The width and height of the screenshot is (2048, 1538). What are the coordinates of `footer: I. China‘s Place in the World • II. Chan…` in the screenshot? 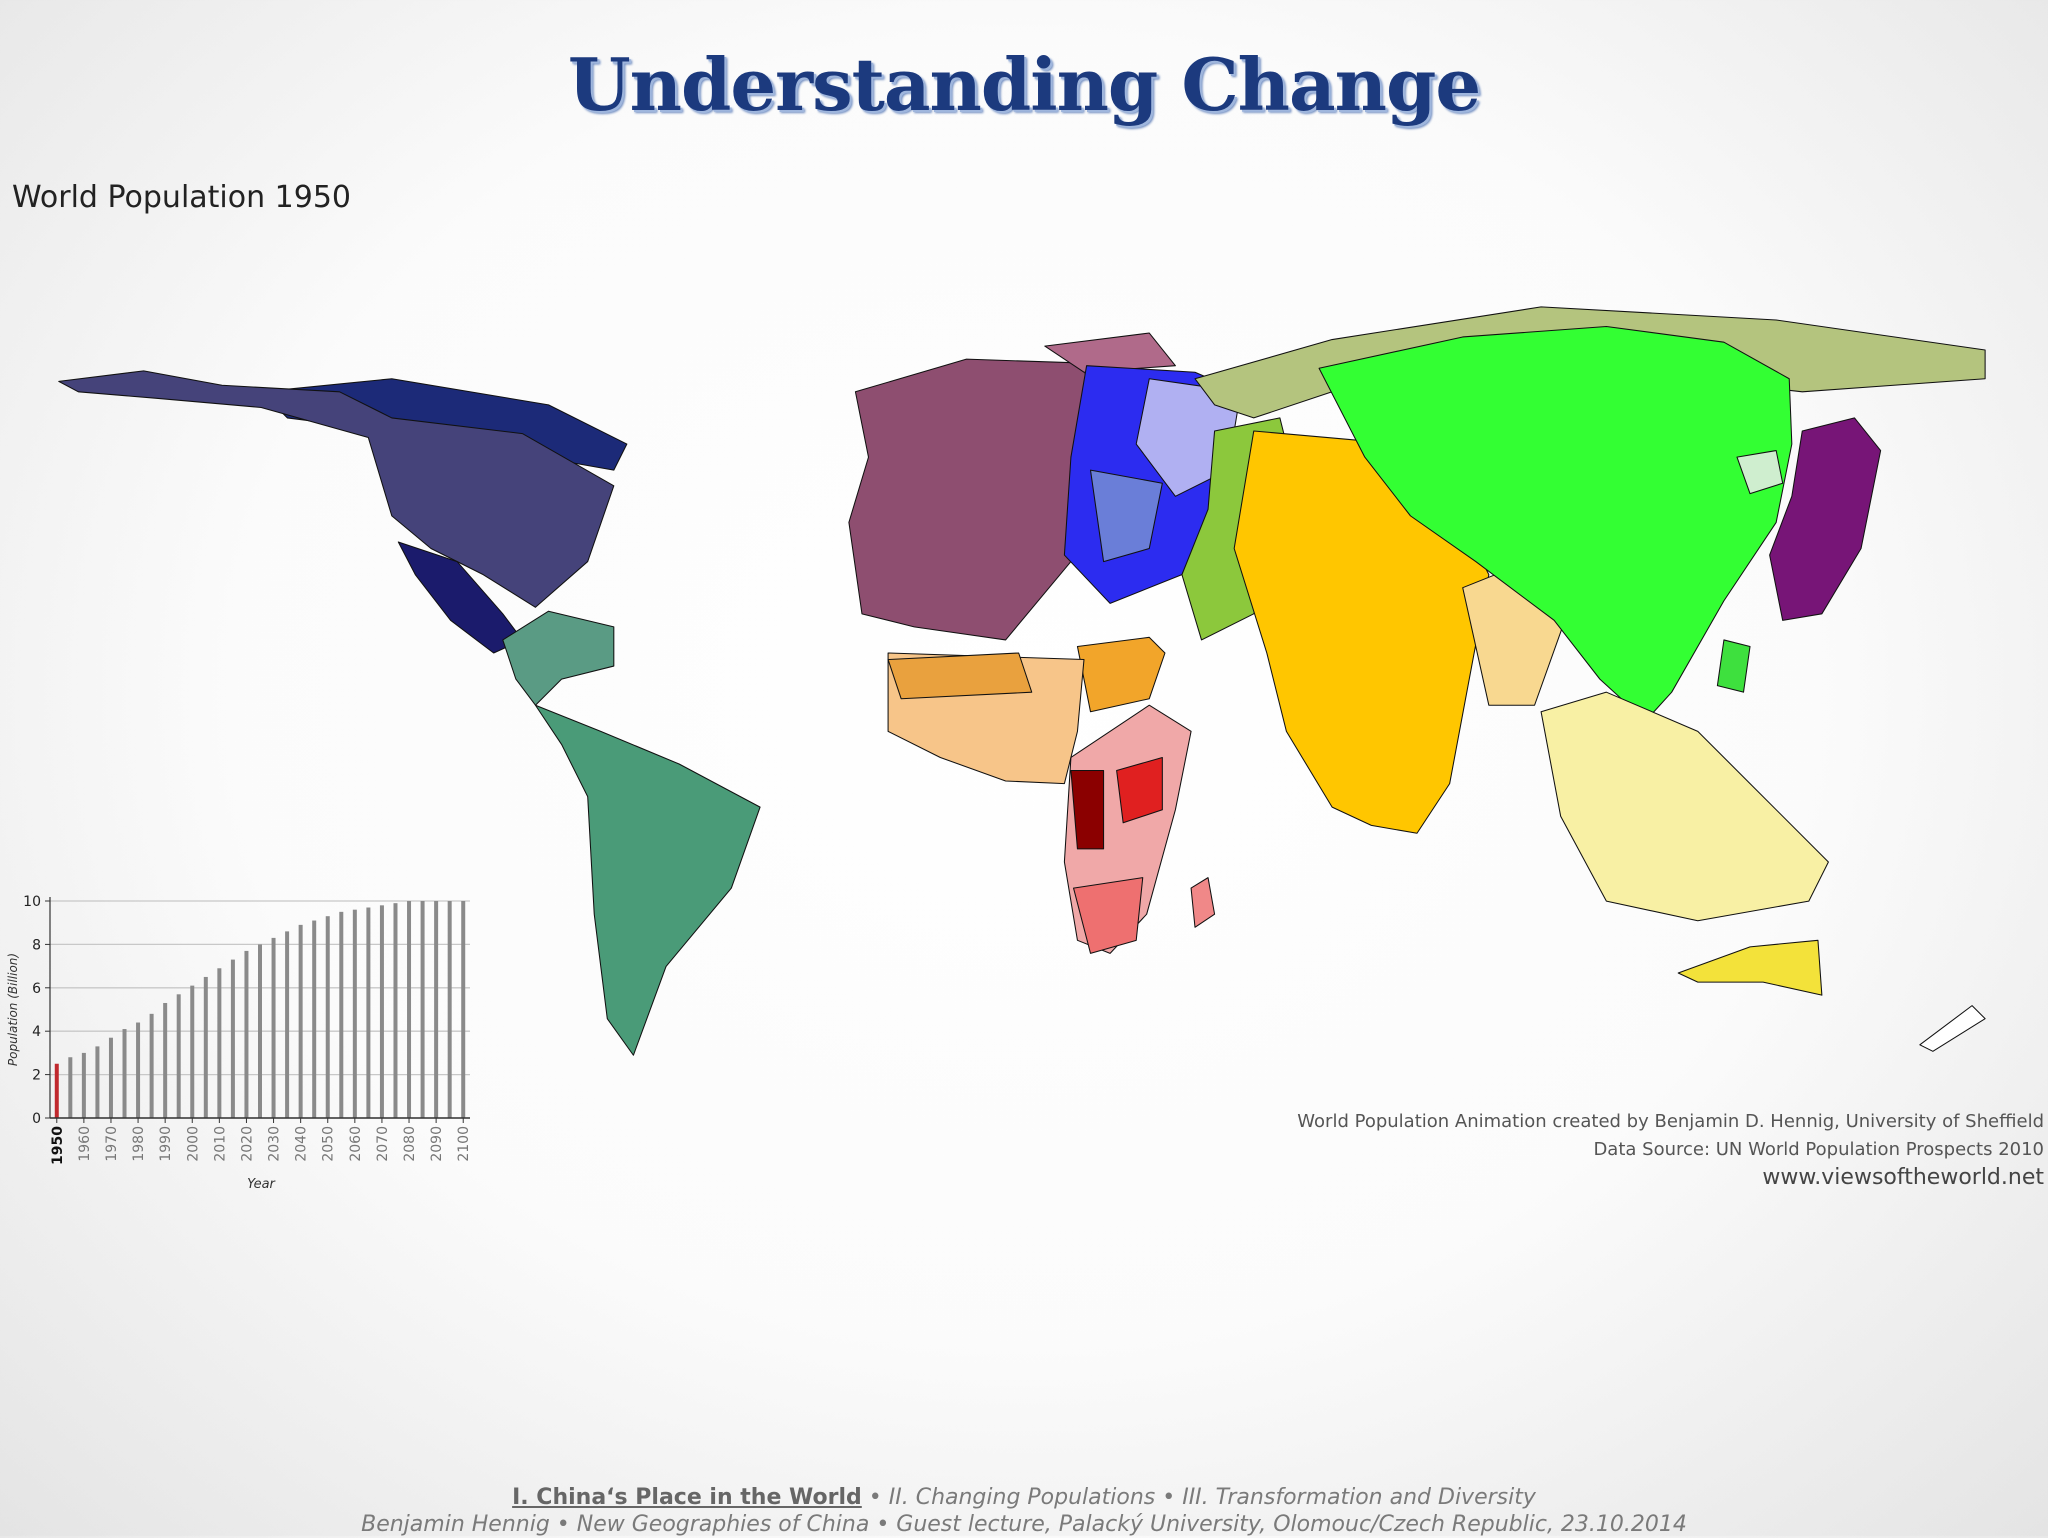 It's located at (1024, 1511).